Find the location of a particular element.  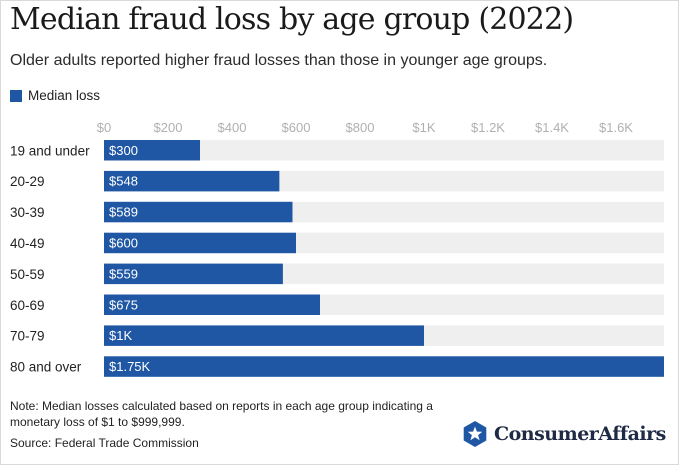

x-tick-label: $200 is located at coordinates (168, 127).